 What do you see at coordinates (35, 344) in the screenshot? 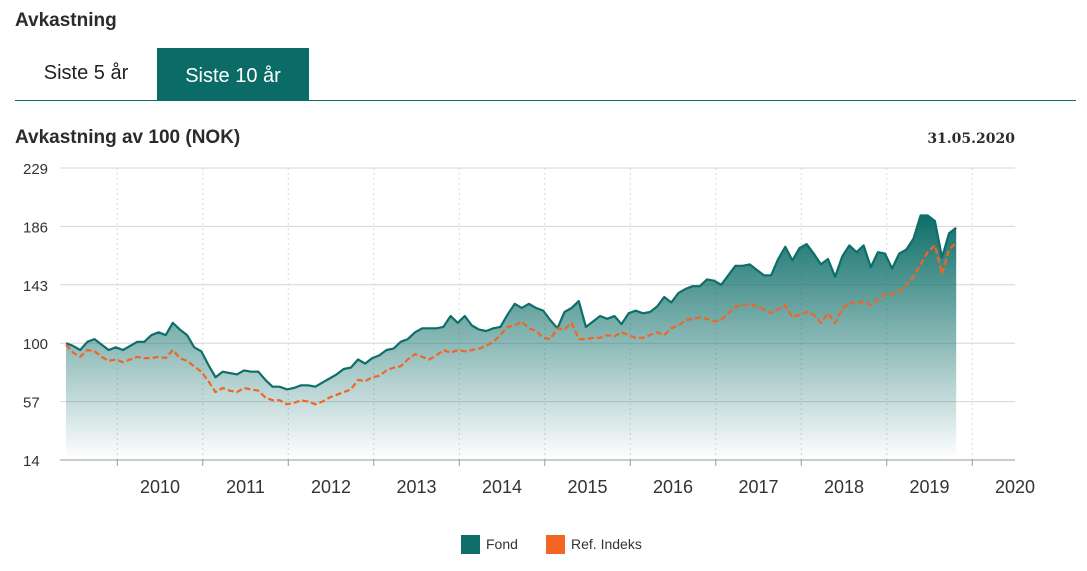
I see `y-tick-label: 100` at bounding box center [35, 344].